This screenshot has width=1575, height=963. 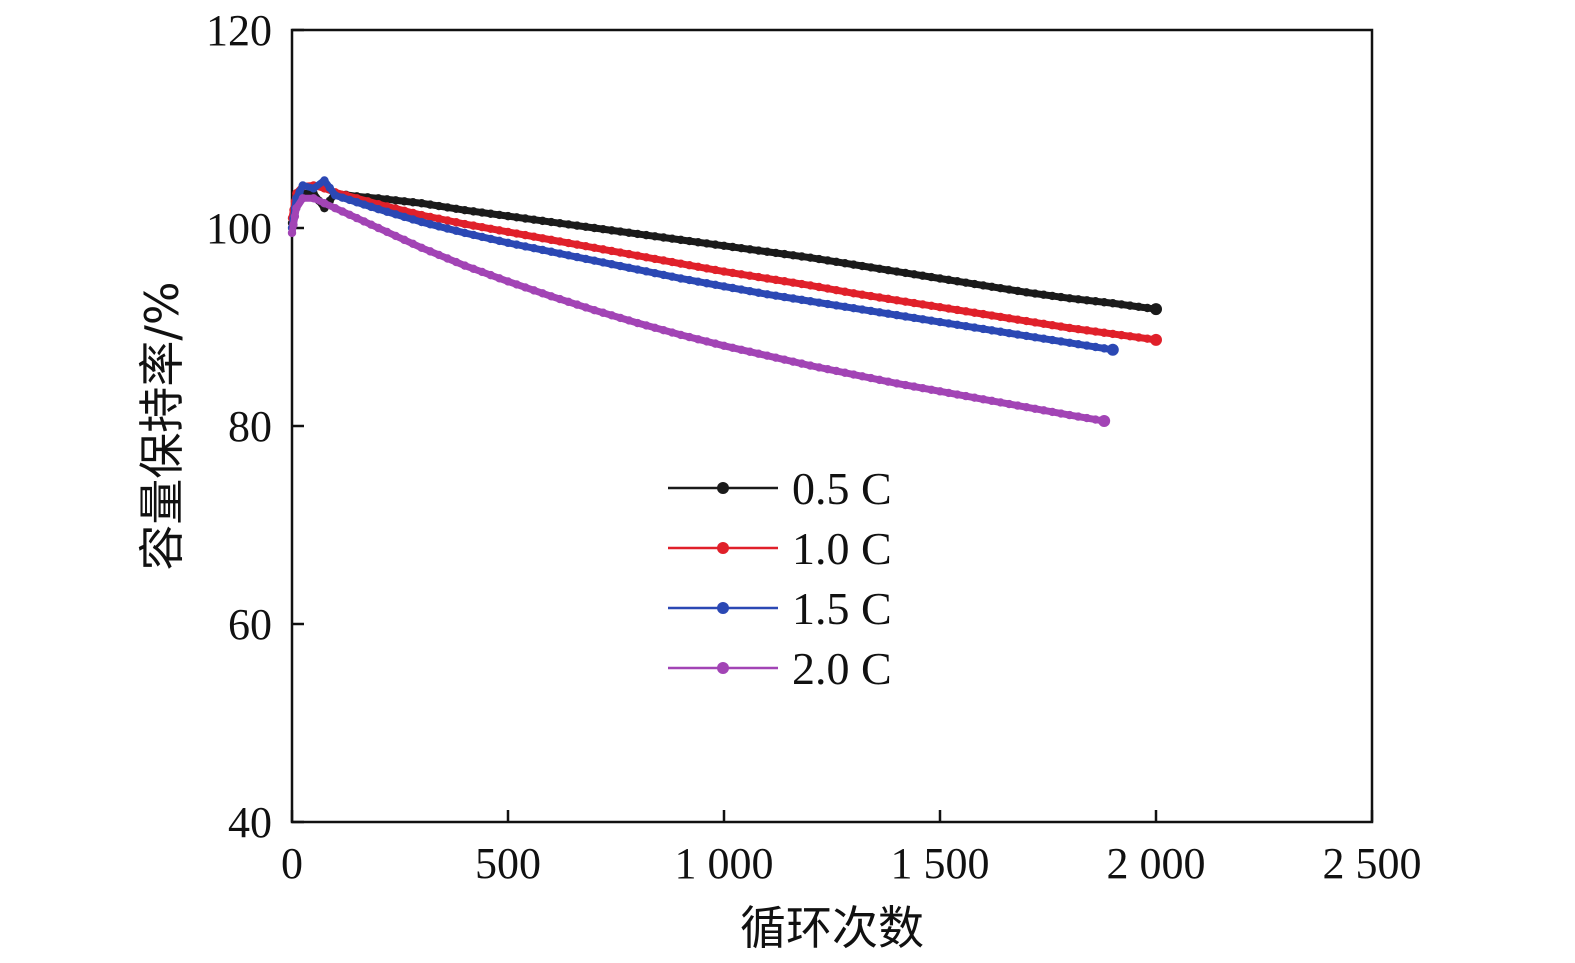 What do you see at coordinates (723, 548) in the screenshot?
I see `legend-marker` at bounding box center [723, 548].